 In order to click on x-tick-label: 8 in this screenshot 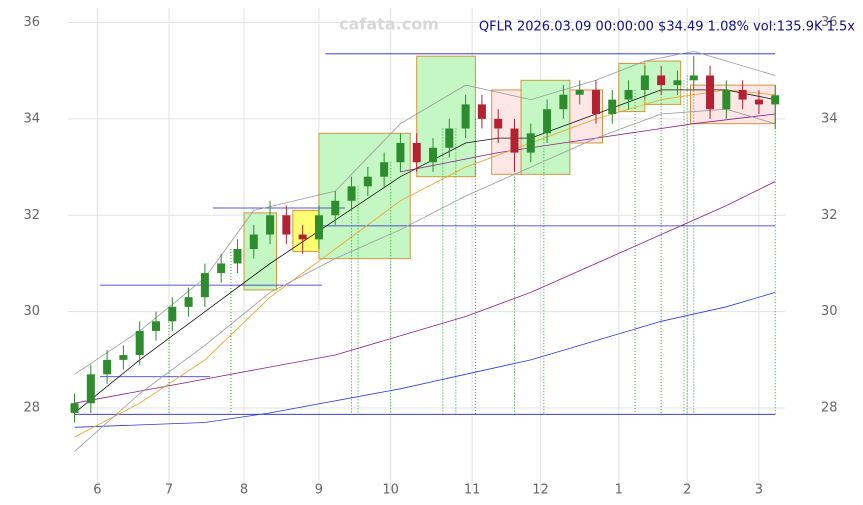, I will do `click(244, 490)`.